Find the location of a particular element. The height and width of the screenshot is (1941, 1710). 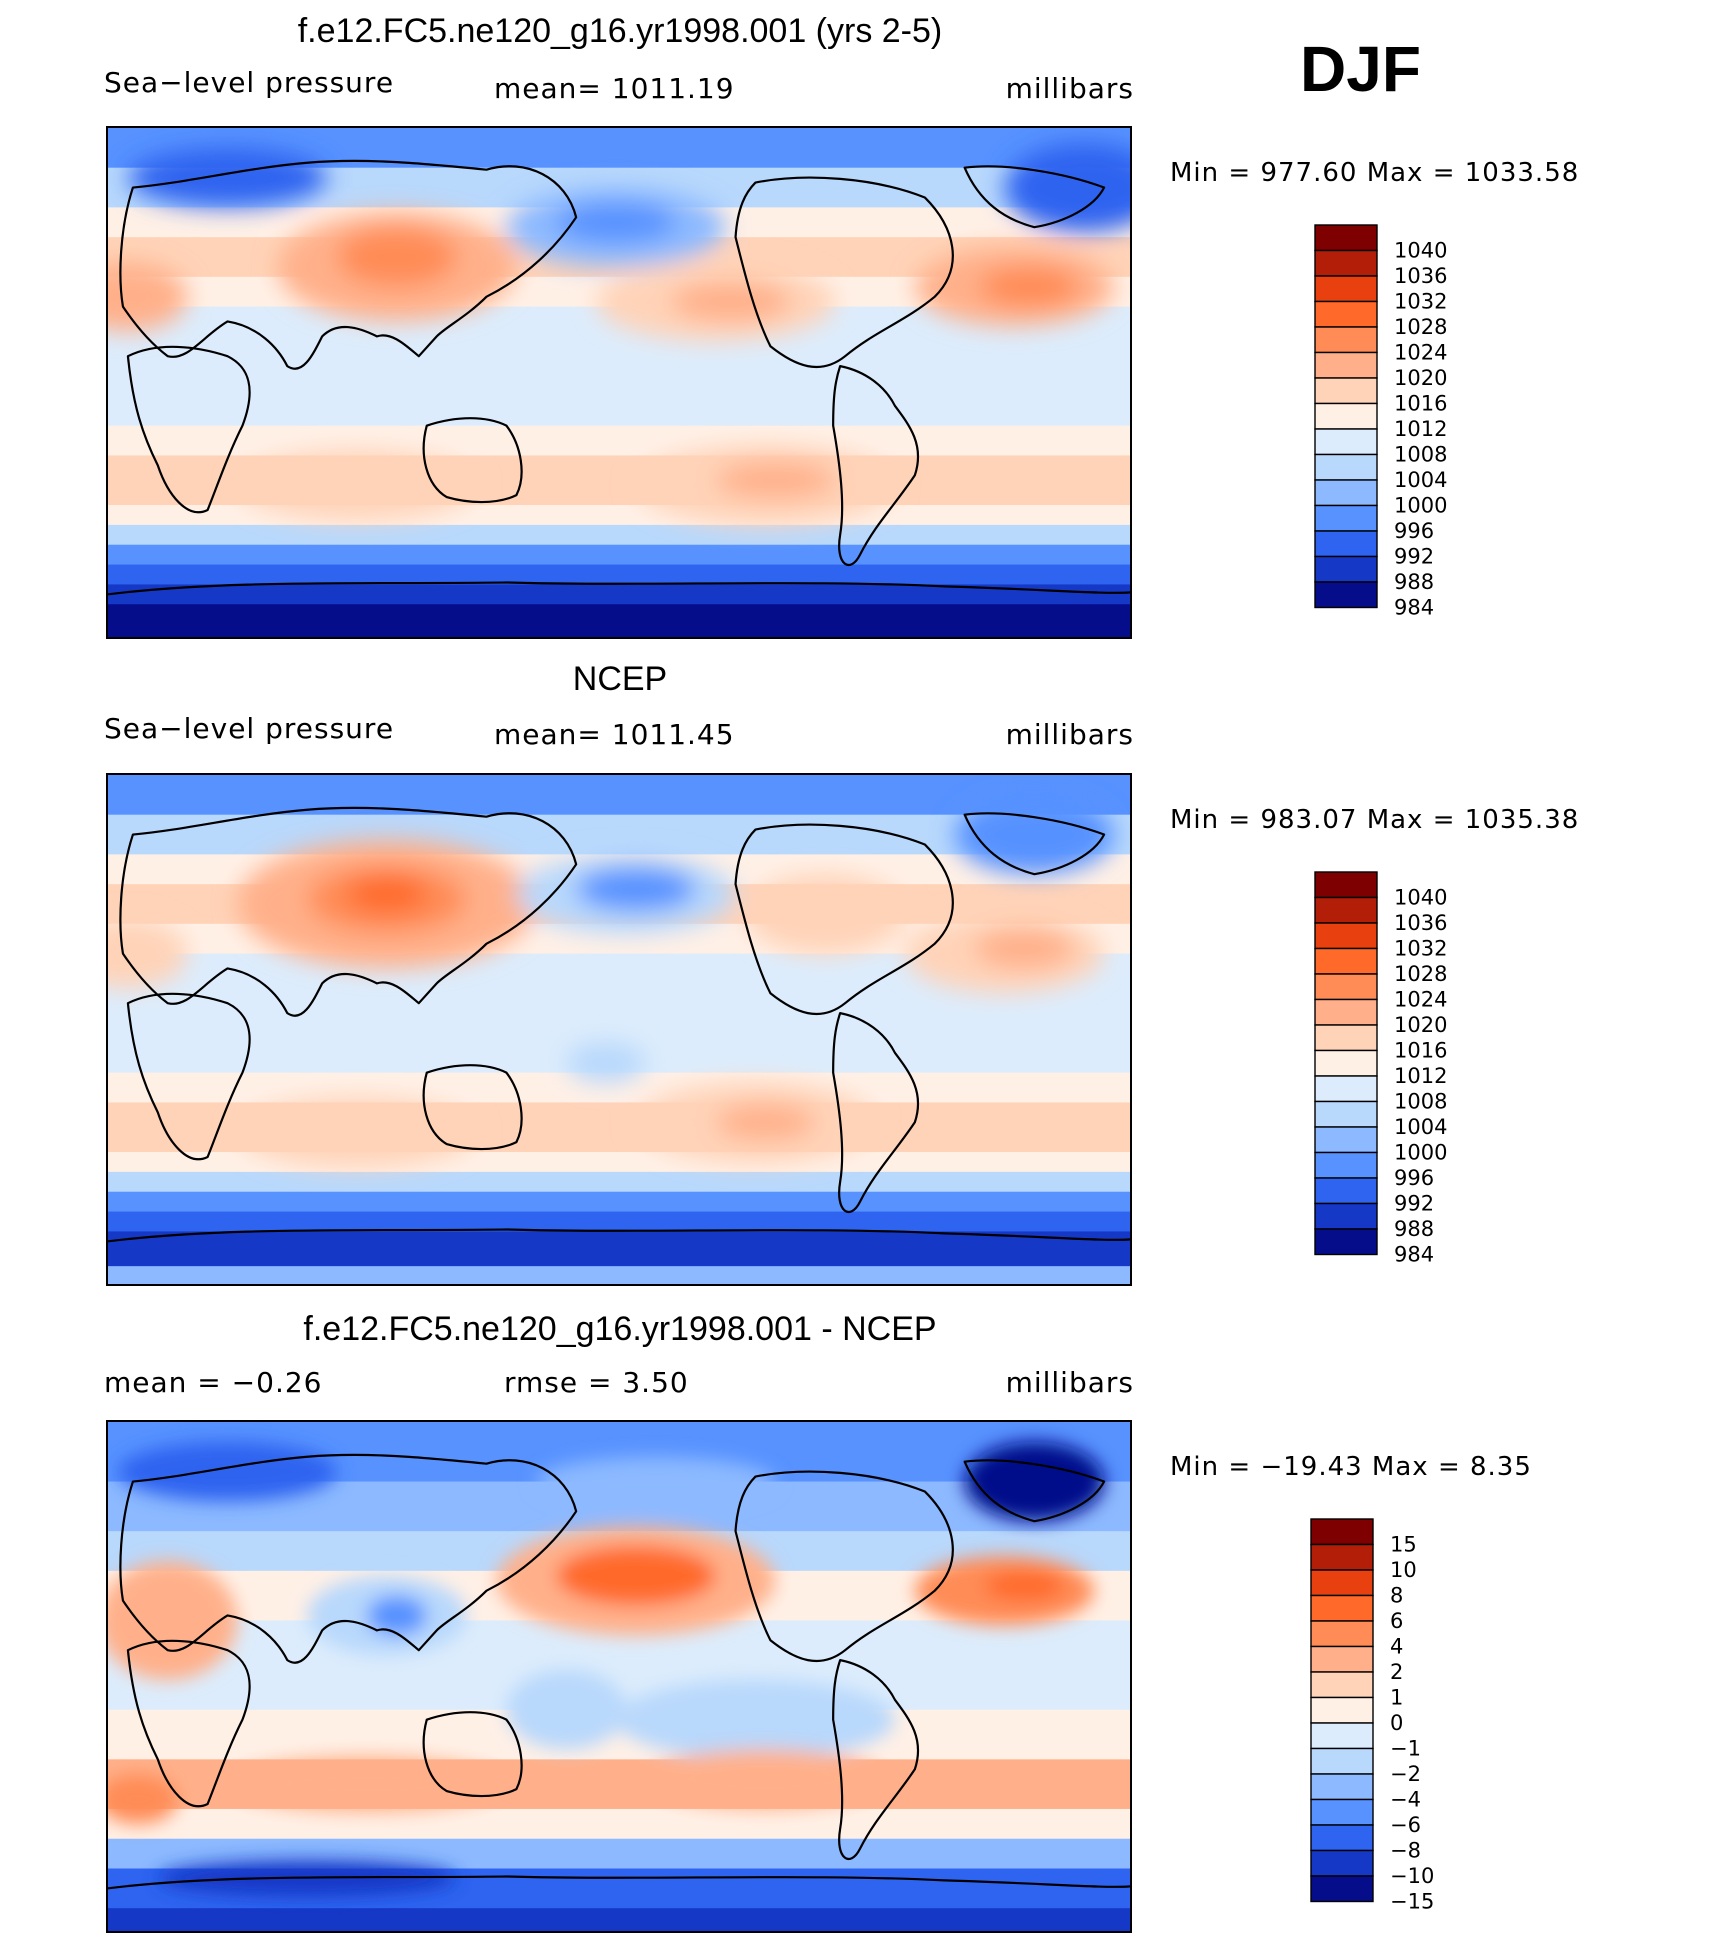

panel-1-min-max: Min = 977.60 Max = 1033.58 is located at coordinates (1375, 173).